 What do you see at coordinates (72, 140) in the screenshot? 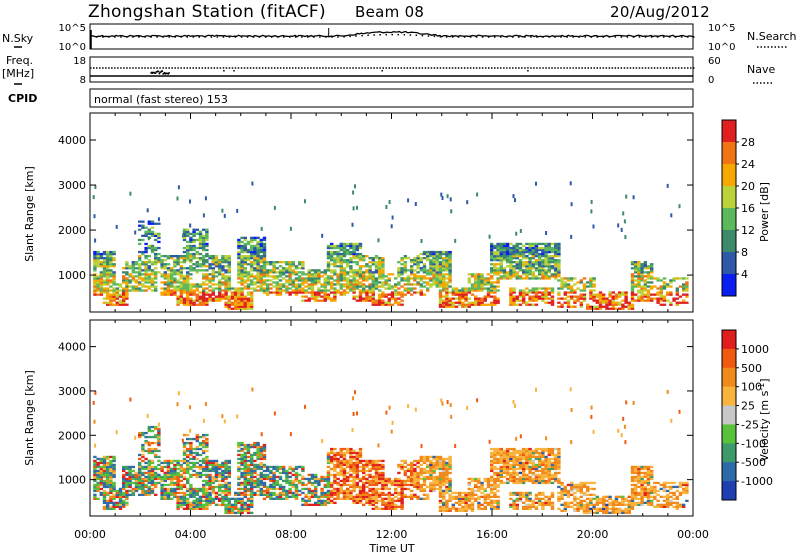
I see `power-y-tick-label: 4000` at bounding box center [72, 140].